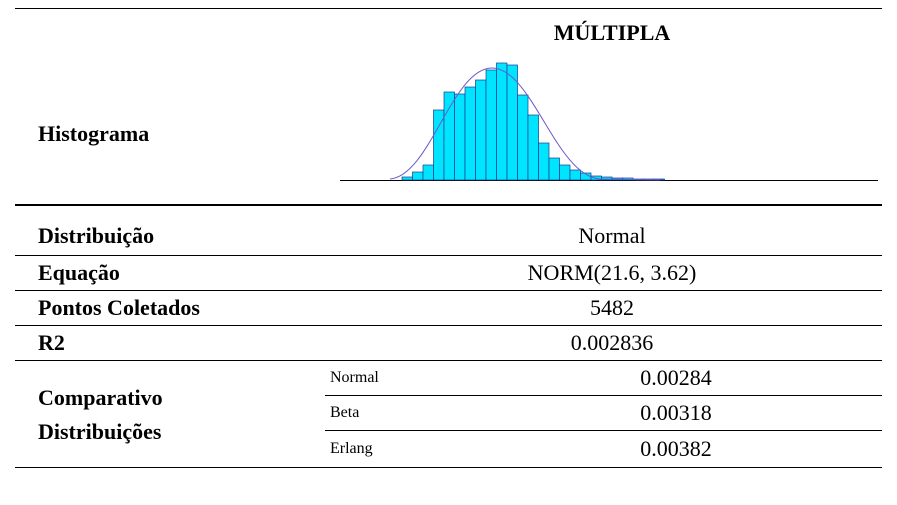 The width and height of the screenshot is (897, 505). I want to click on row-value: Normal, so click(612, 235).